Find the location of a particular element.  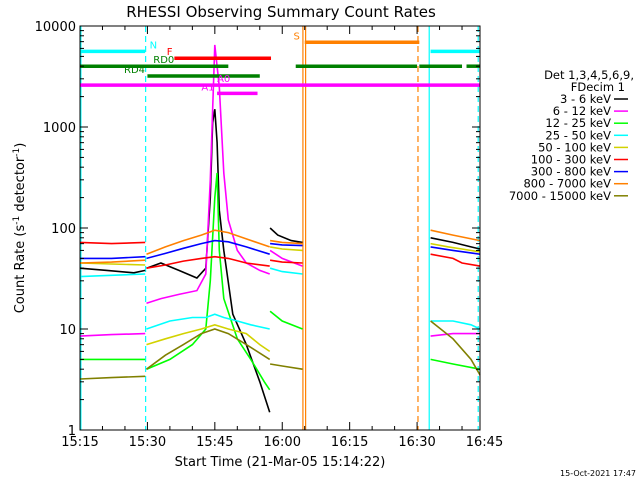

y-tick-label: 10 is located at coordinates (67, 330).